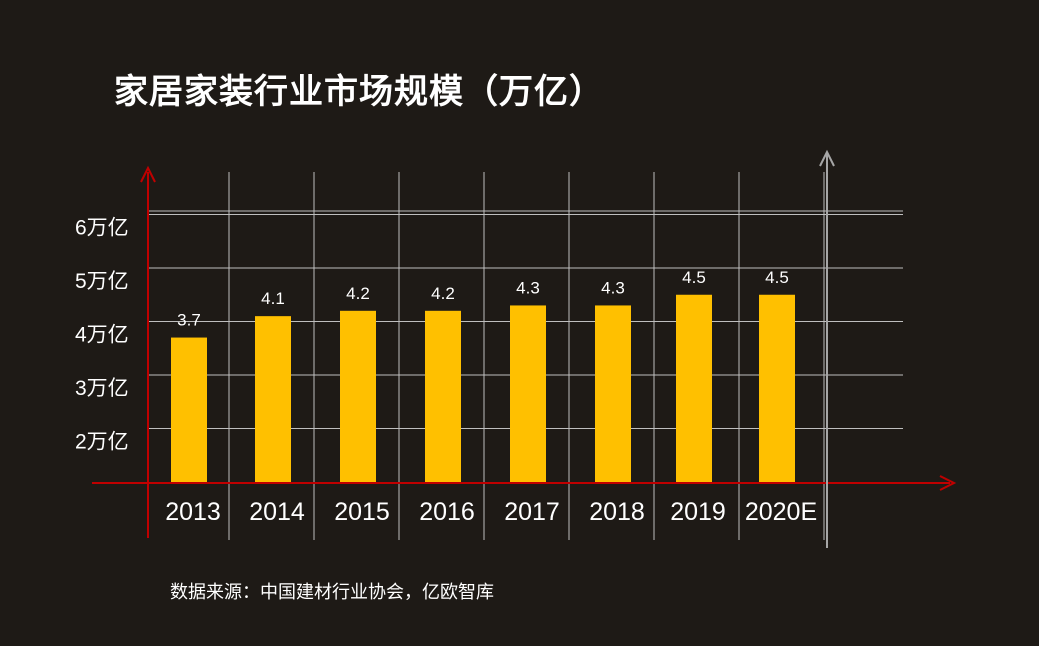 The image size is (1039, 646). I want to click on y-tick-label: 2万亿, so click(102, 442).